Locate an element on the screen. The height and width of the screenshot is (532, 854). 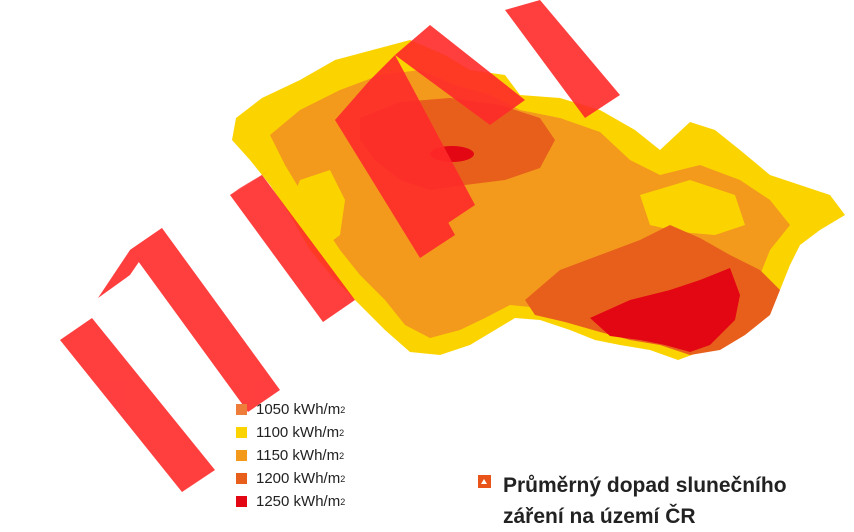
legend-item-1200: 1200 kWh/m 2 is located at coordinates (290, 478).